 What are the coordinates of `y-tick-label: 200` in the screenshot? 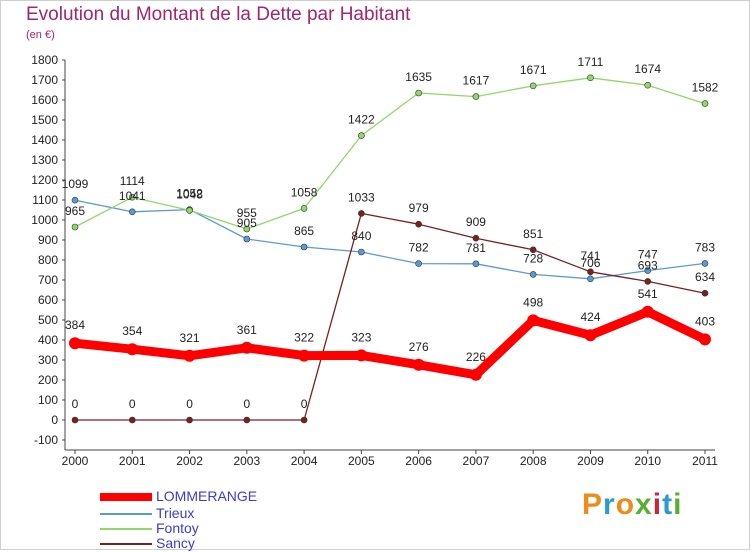 It's located at (48, 380).